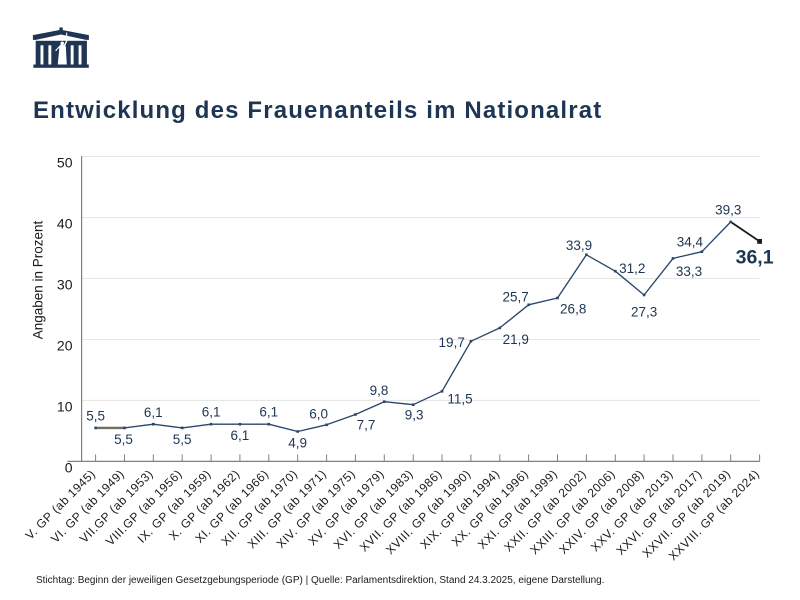 The width and height of the screenshot is (800, 600). Describe the element at coordinates (297, 443) in the screenshot. I see `svg-text: 4,9` at that location.